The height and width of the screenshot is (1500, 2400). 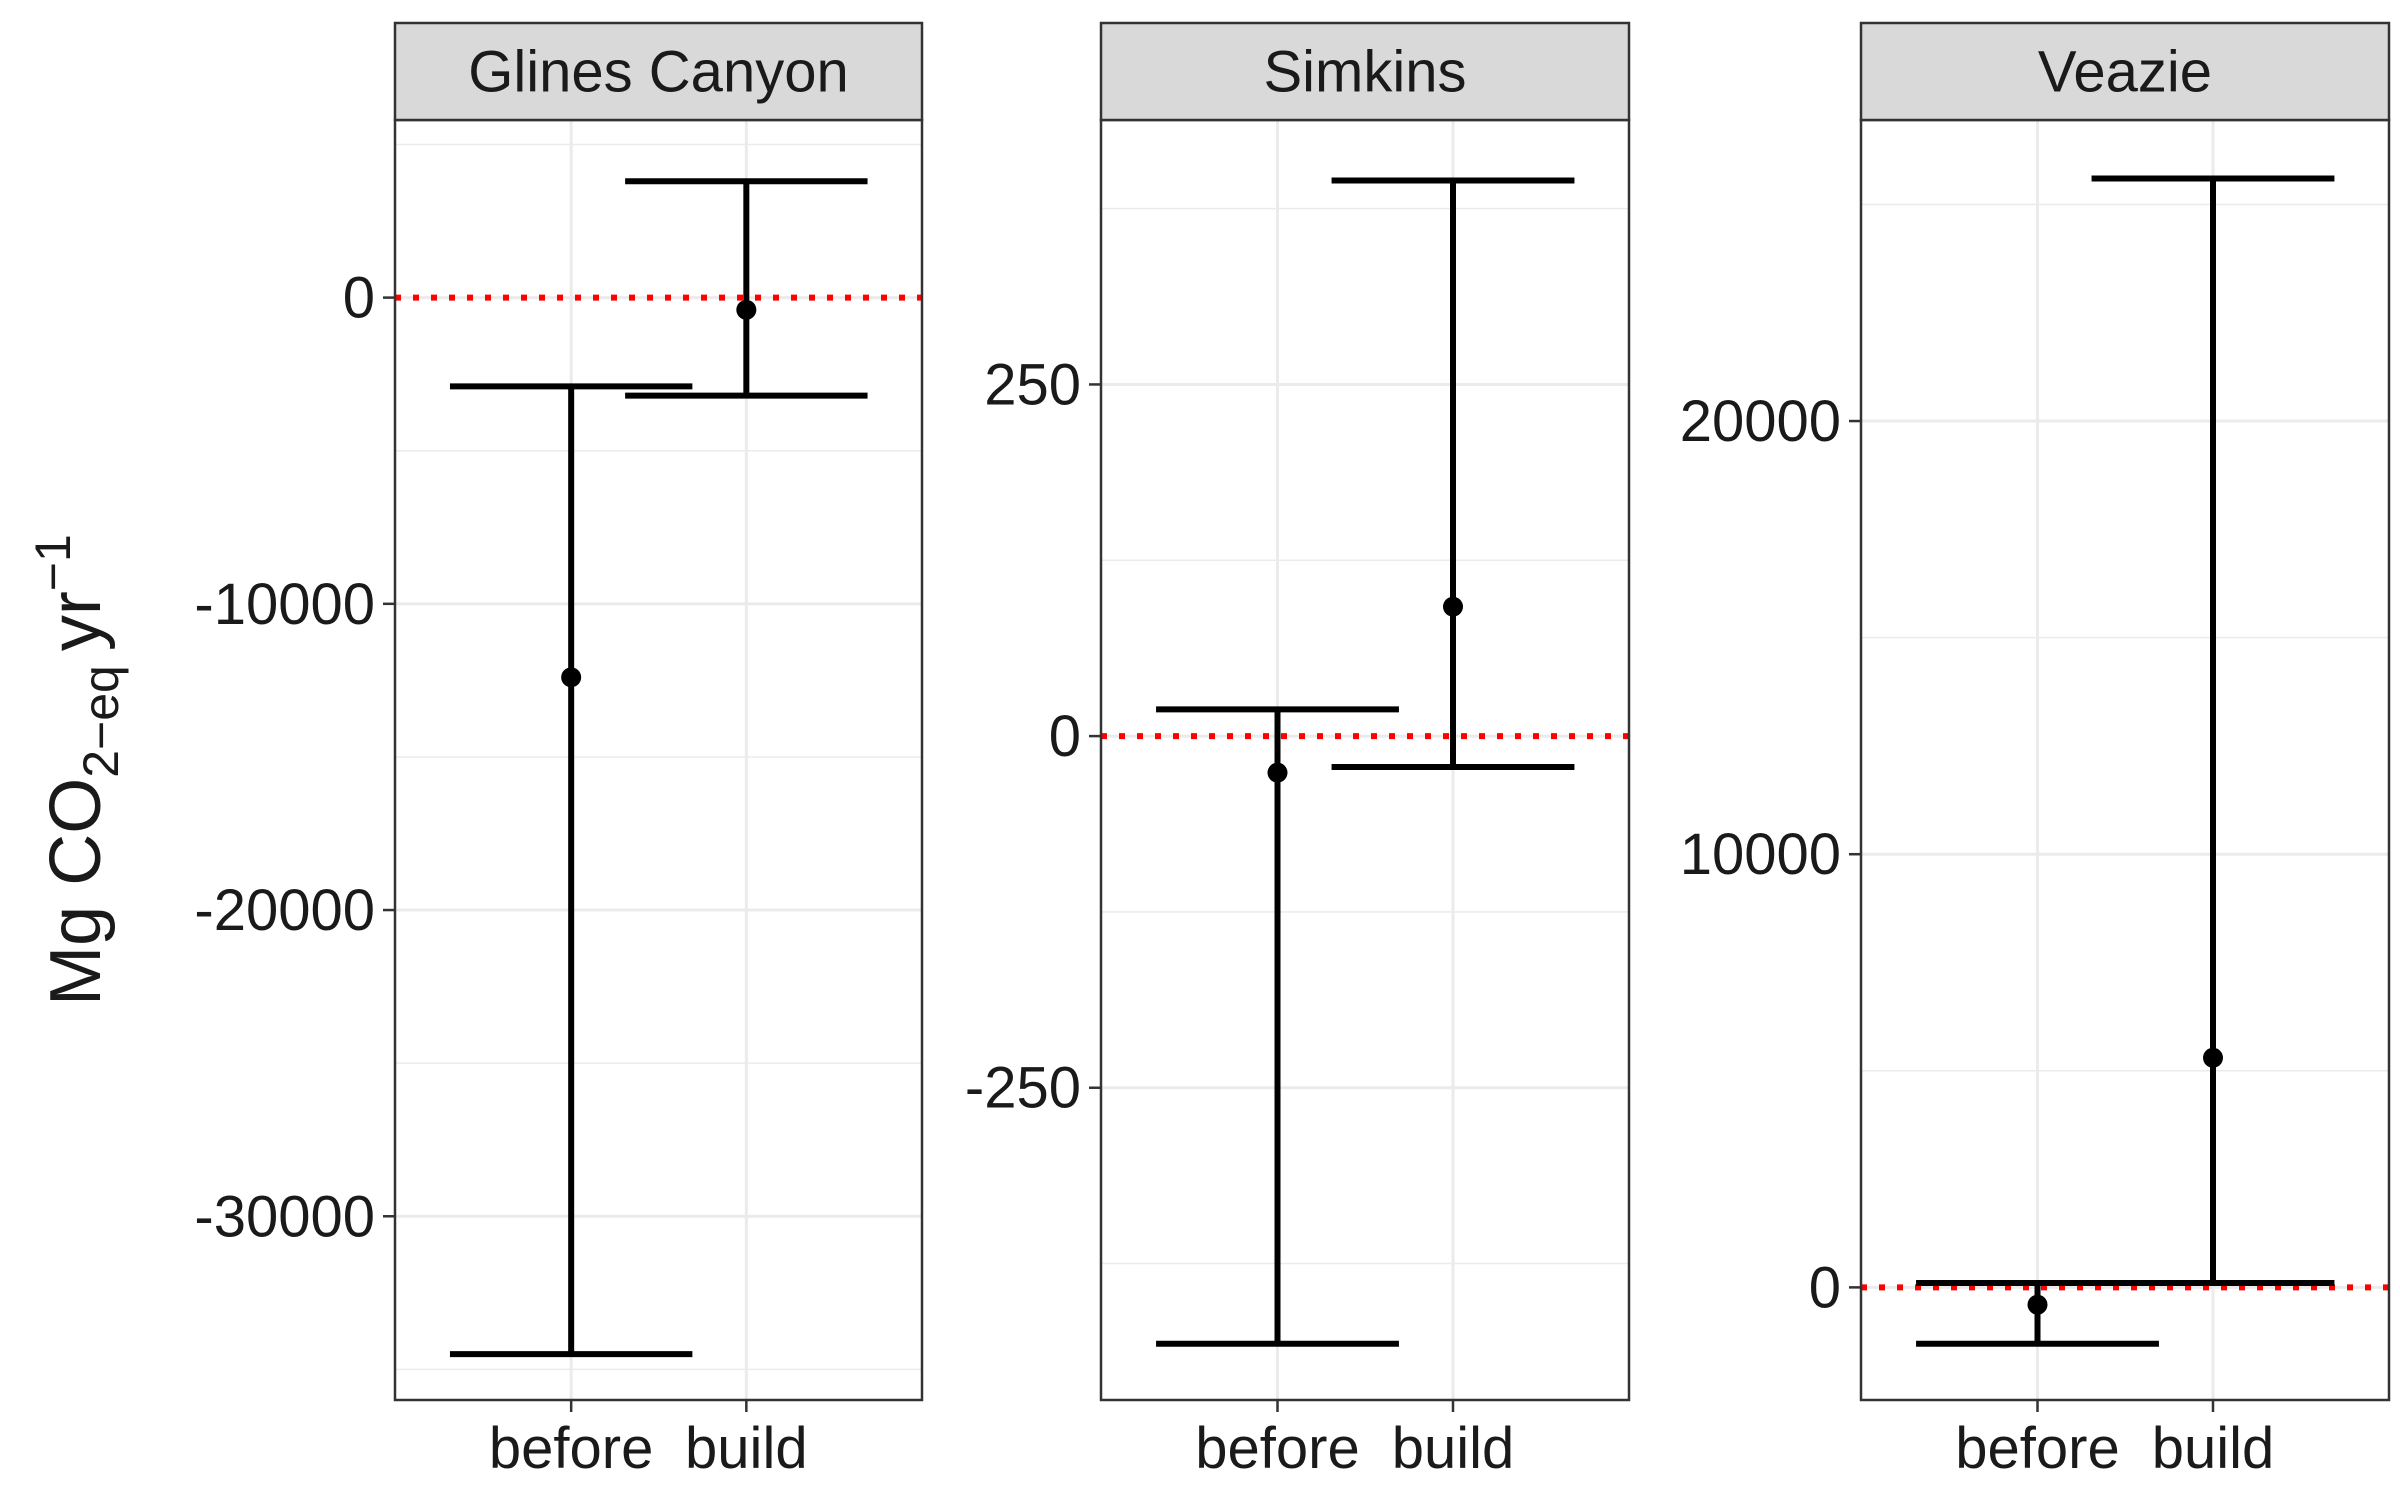 I want to click on y-axis-title-unit: yr, so click(x=76, y=621).